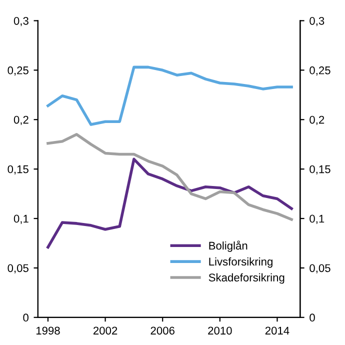  I want to click on y2-tick-label: 0,3, so click(317, 21).